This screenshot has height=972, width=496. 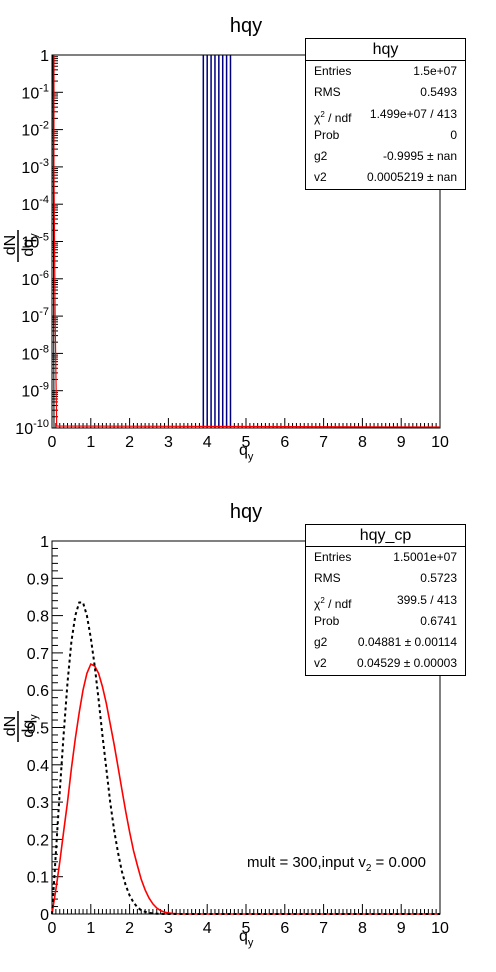 What do you see at coordinates (407, 642) in the screenshot?
I see `stats-value: 0.04881 ± 0.00114` at bounding box center [407, 642].